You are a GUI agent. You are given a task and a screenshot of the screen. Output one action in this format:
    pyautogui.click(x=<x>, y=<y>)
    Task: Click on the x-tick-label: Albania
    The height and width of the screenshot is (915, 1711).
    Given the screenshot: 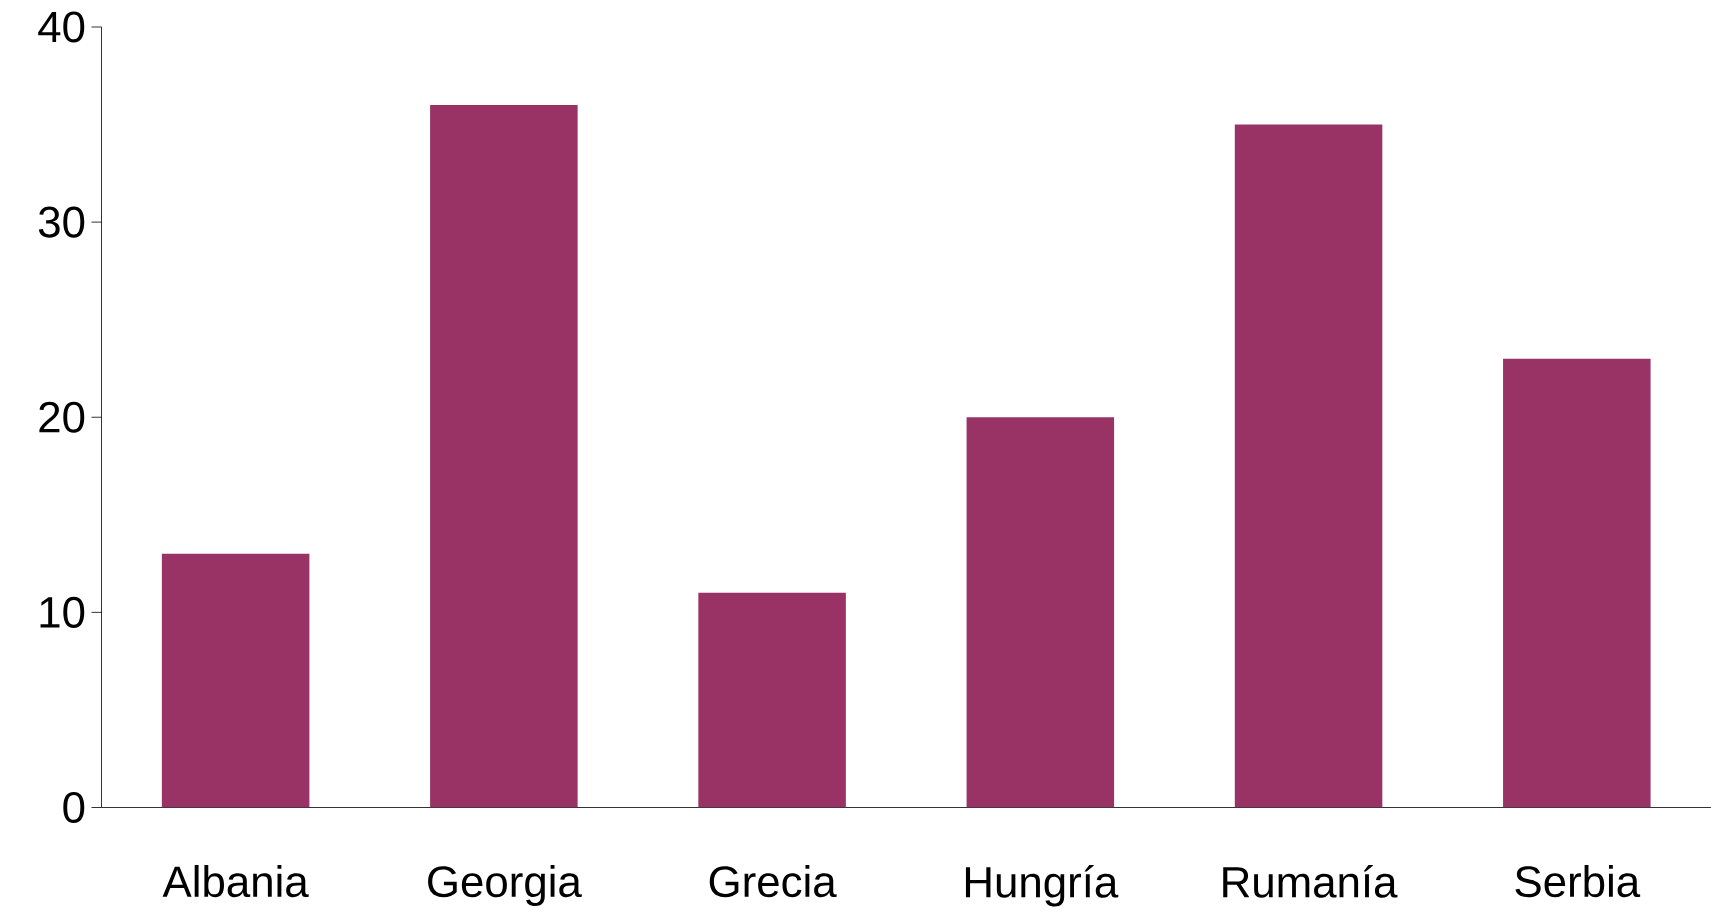 What is the action you would take?
    pyautogui.click(x=235, y=881)
    